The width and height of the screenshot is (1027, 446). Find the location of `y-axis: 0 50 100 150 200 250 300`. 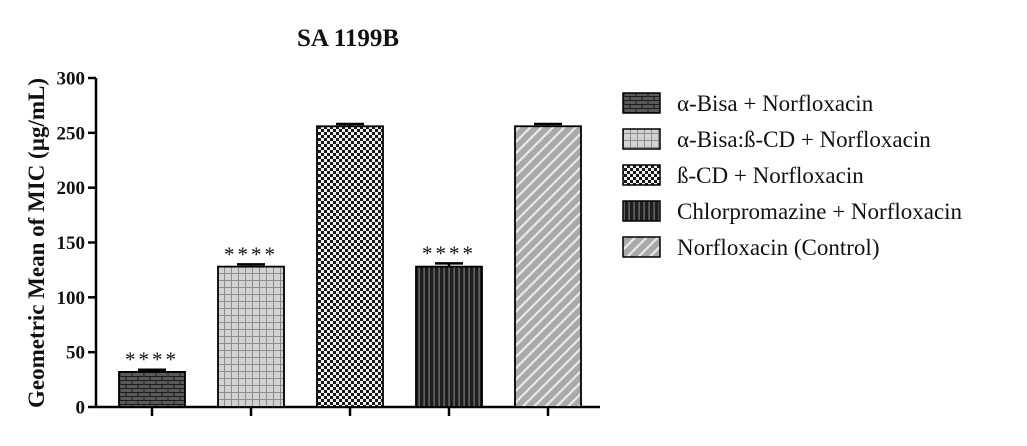

y-axis: 0 50 100 150 200 250 300 is located at coordinates (77, 244).